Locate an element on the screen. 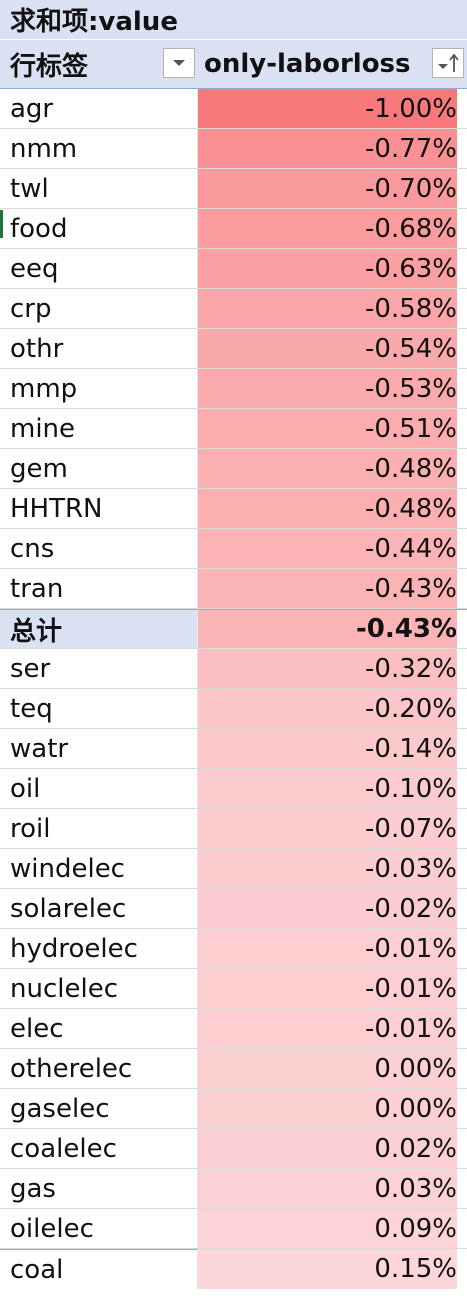 This screenshot has width=467, height=1296. row-label-cell: watr is located at coordinates (99, 748).